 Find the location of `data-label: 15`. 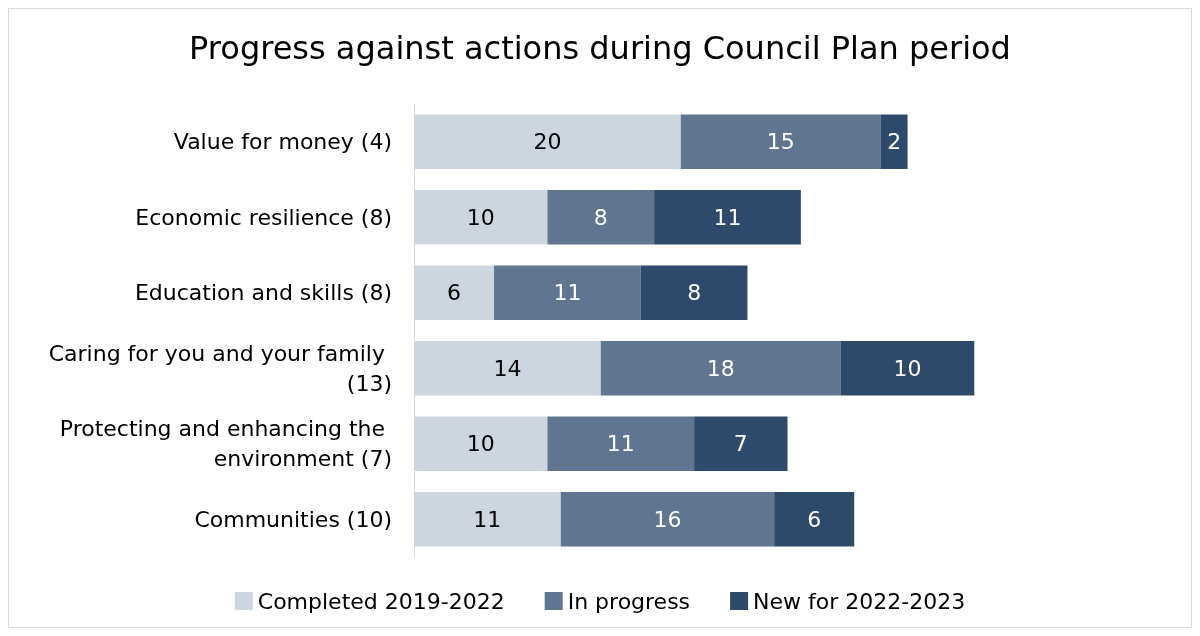

data-label: 15 is located at coordinates (780, 142).